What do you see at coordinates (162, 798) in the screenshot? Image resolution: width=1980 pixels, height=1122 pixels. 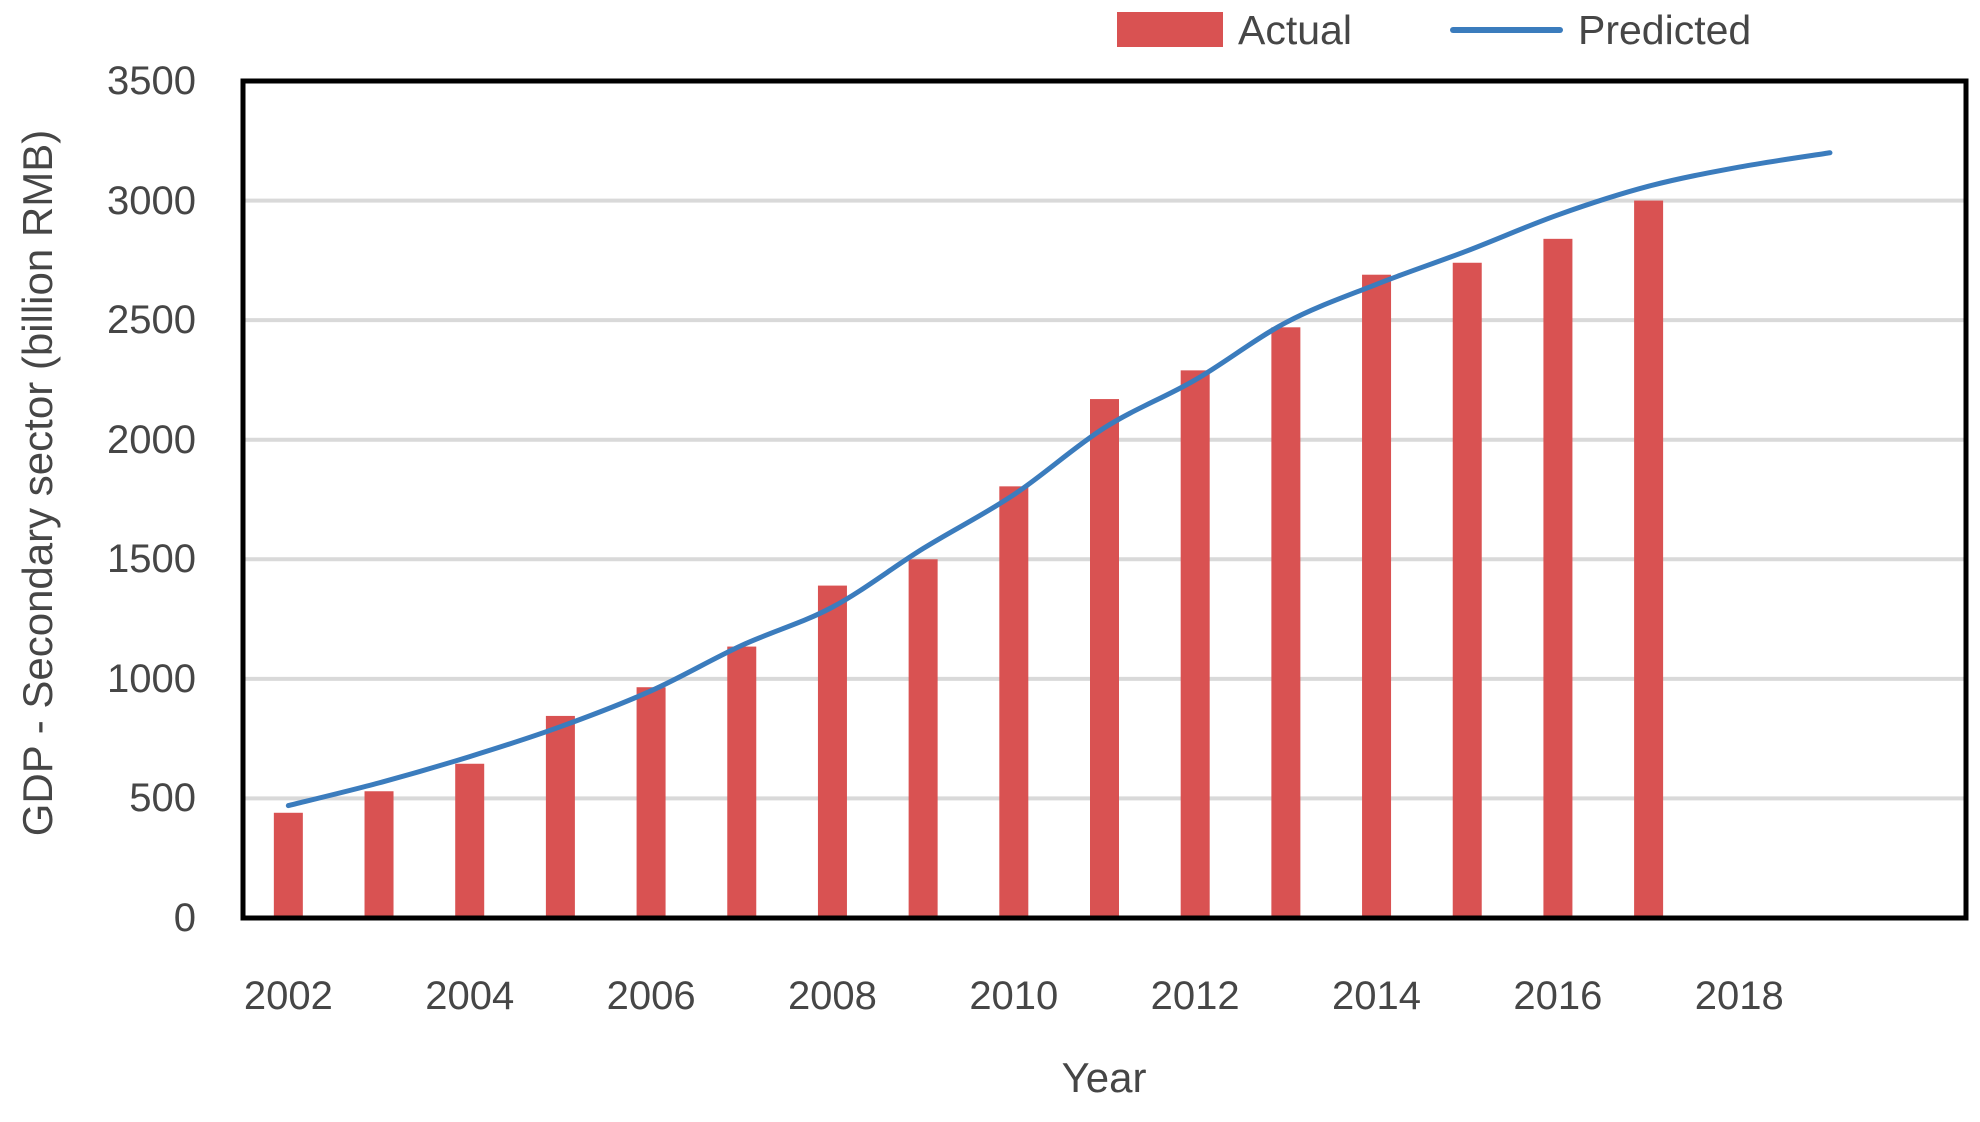 I see `y-tick-label: 500` at bounding box center [162, 798].